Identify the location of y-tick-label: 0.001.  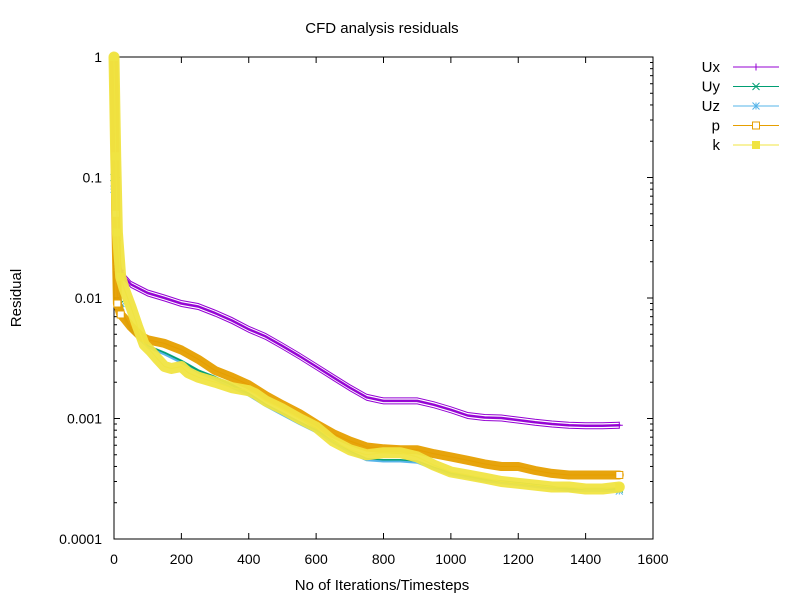
(84, 419).